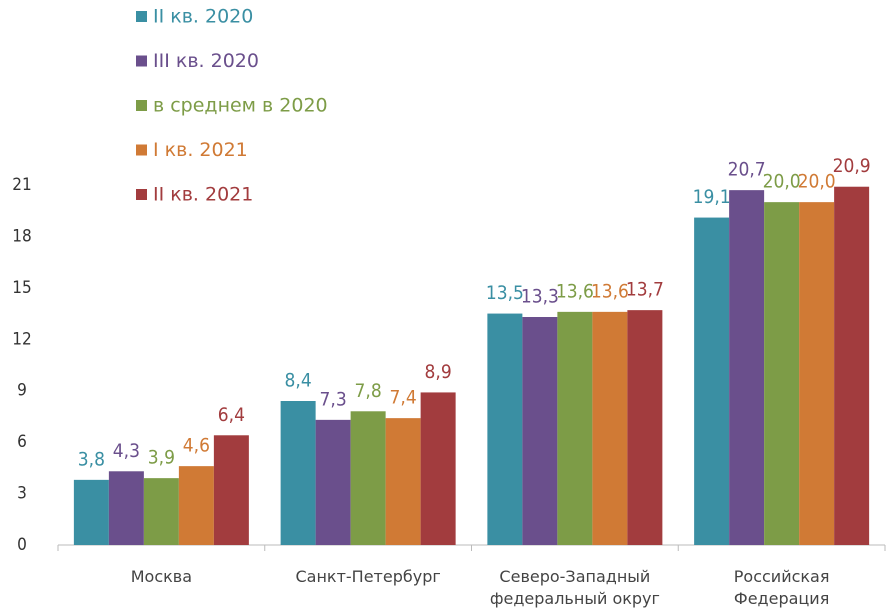 This screenshot has width=890, height=611. I want to click on data-label: 8,4, so click(298, 381).